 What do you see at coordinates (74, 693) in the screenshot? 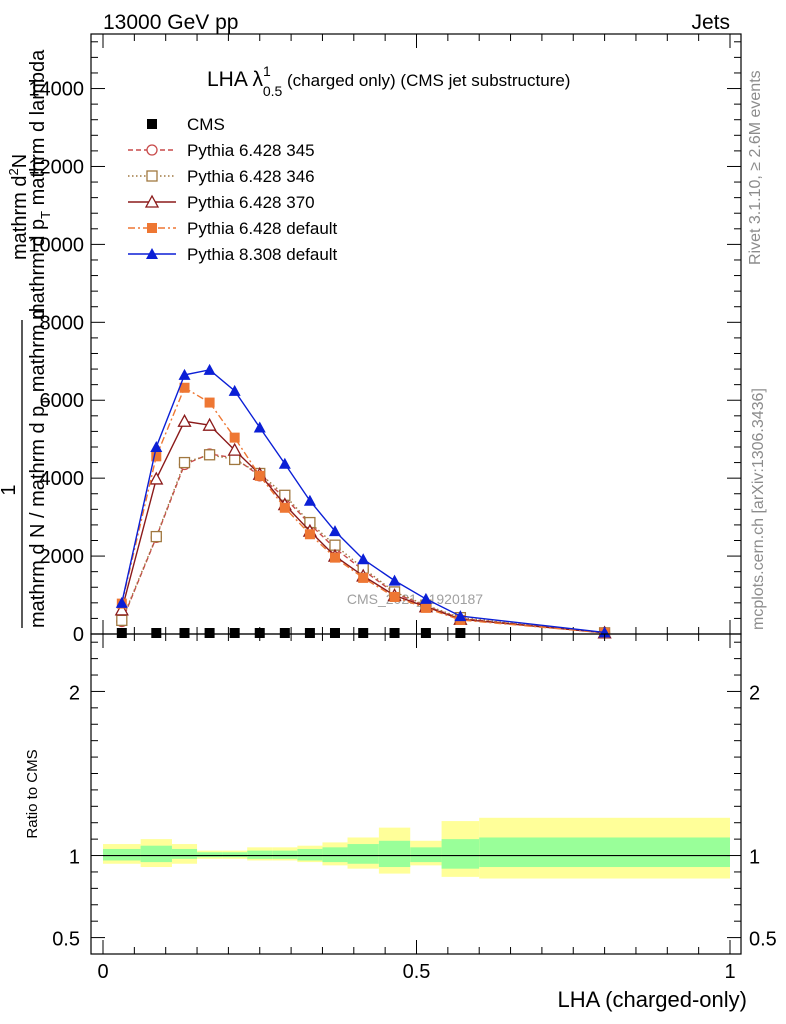
I see `ratio-y-tick-label: 2` at bounding box center [74, 693].